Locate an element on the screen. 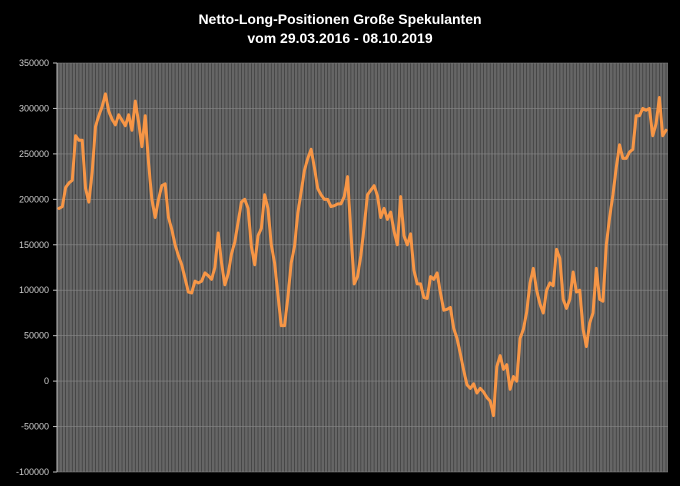 The image size is (680, 486). y-tick-label: 300000 is located at coordinates (34, 108).